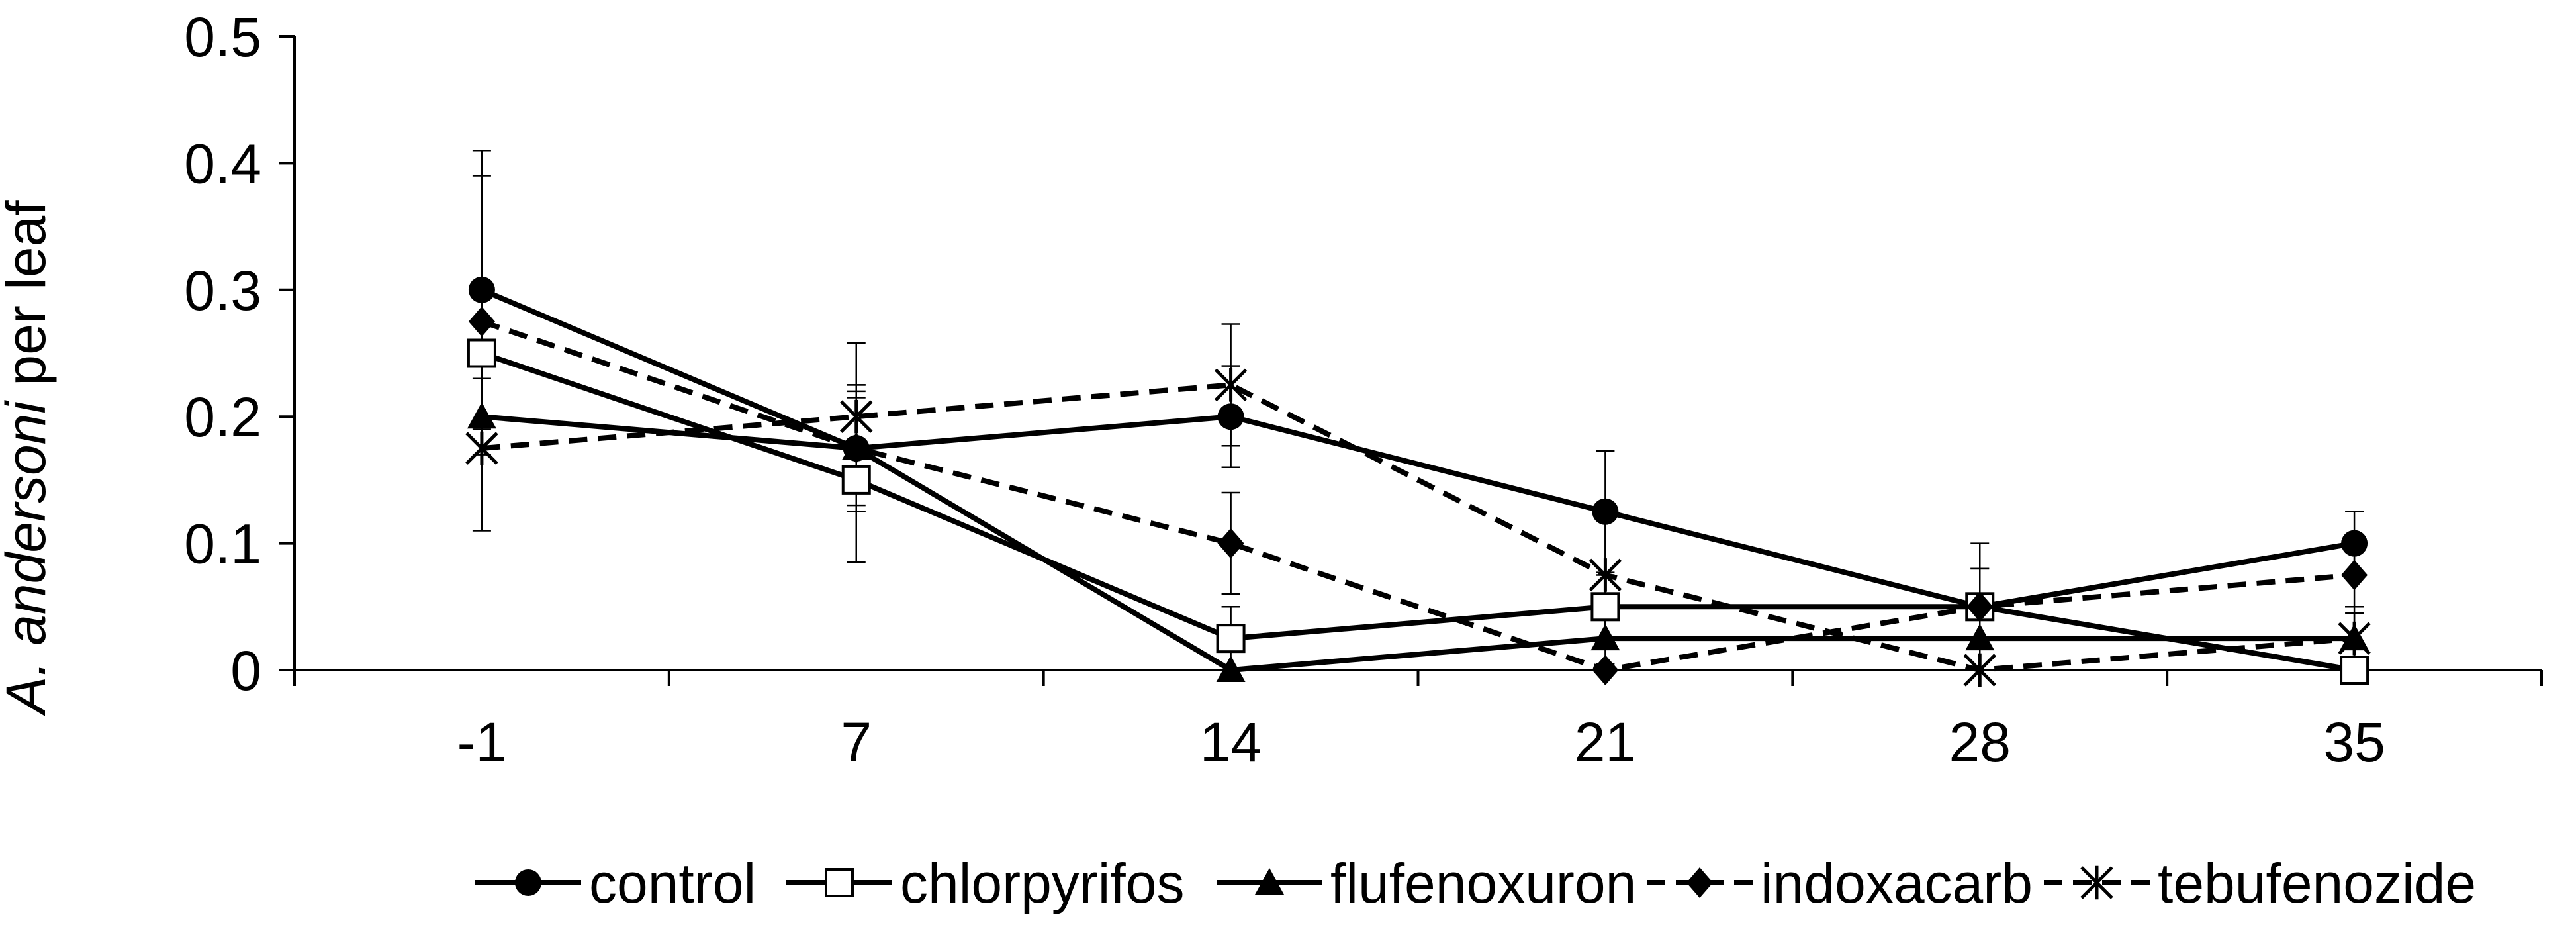  I want to click on legend-label: control, so click(672, 883).